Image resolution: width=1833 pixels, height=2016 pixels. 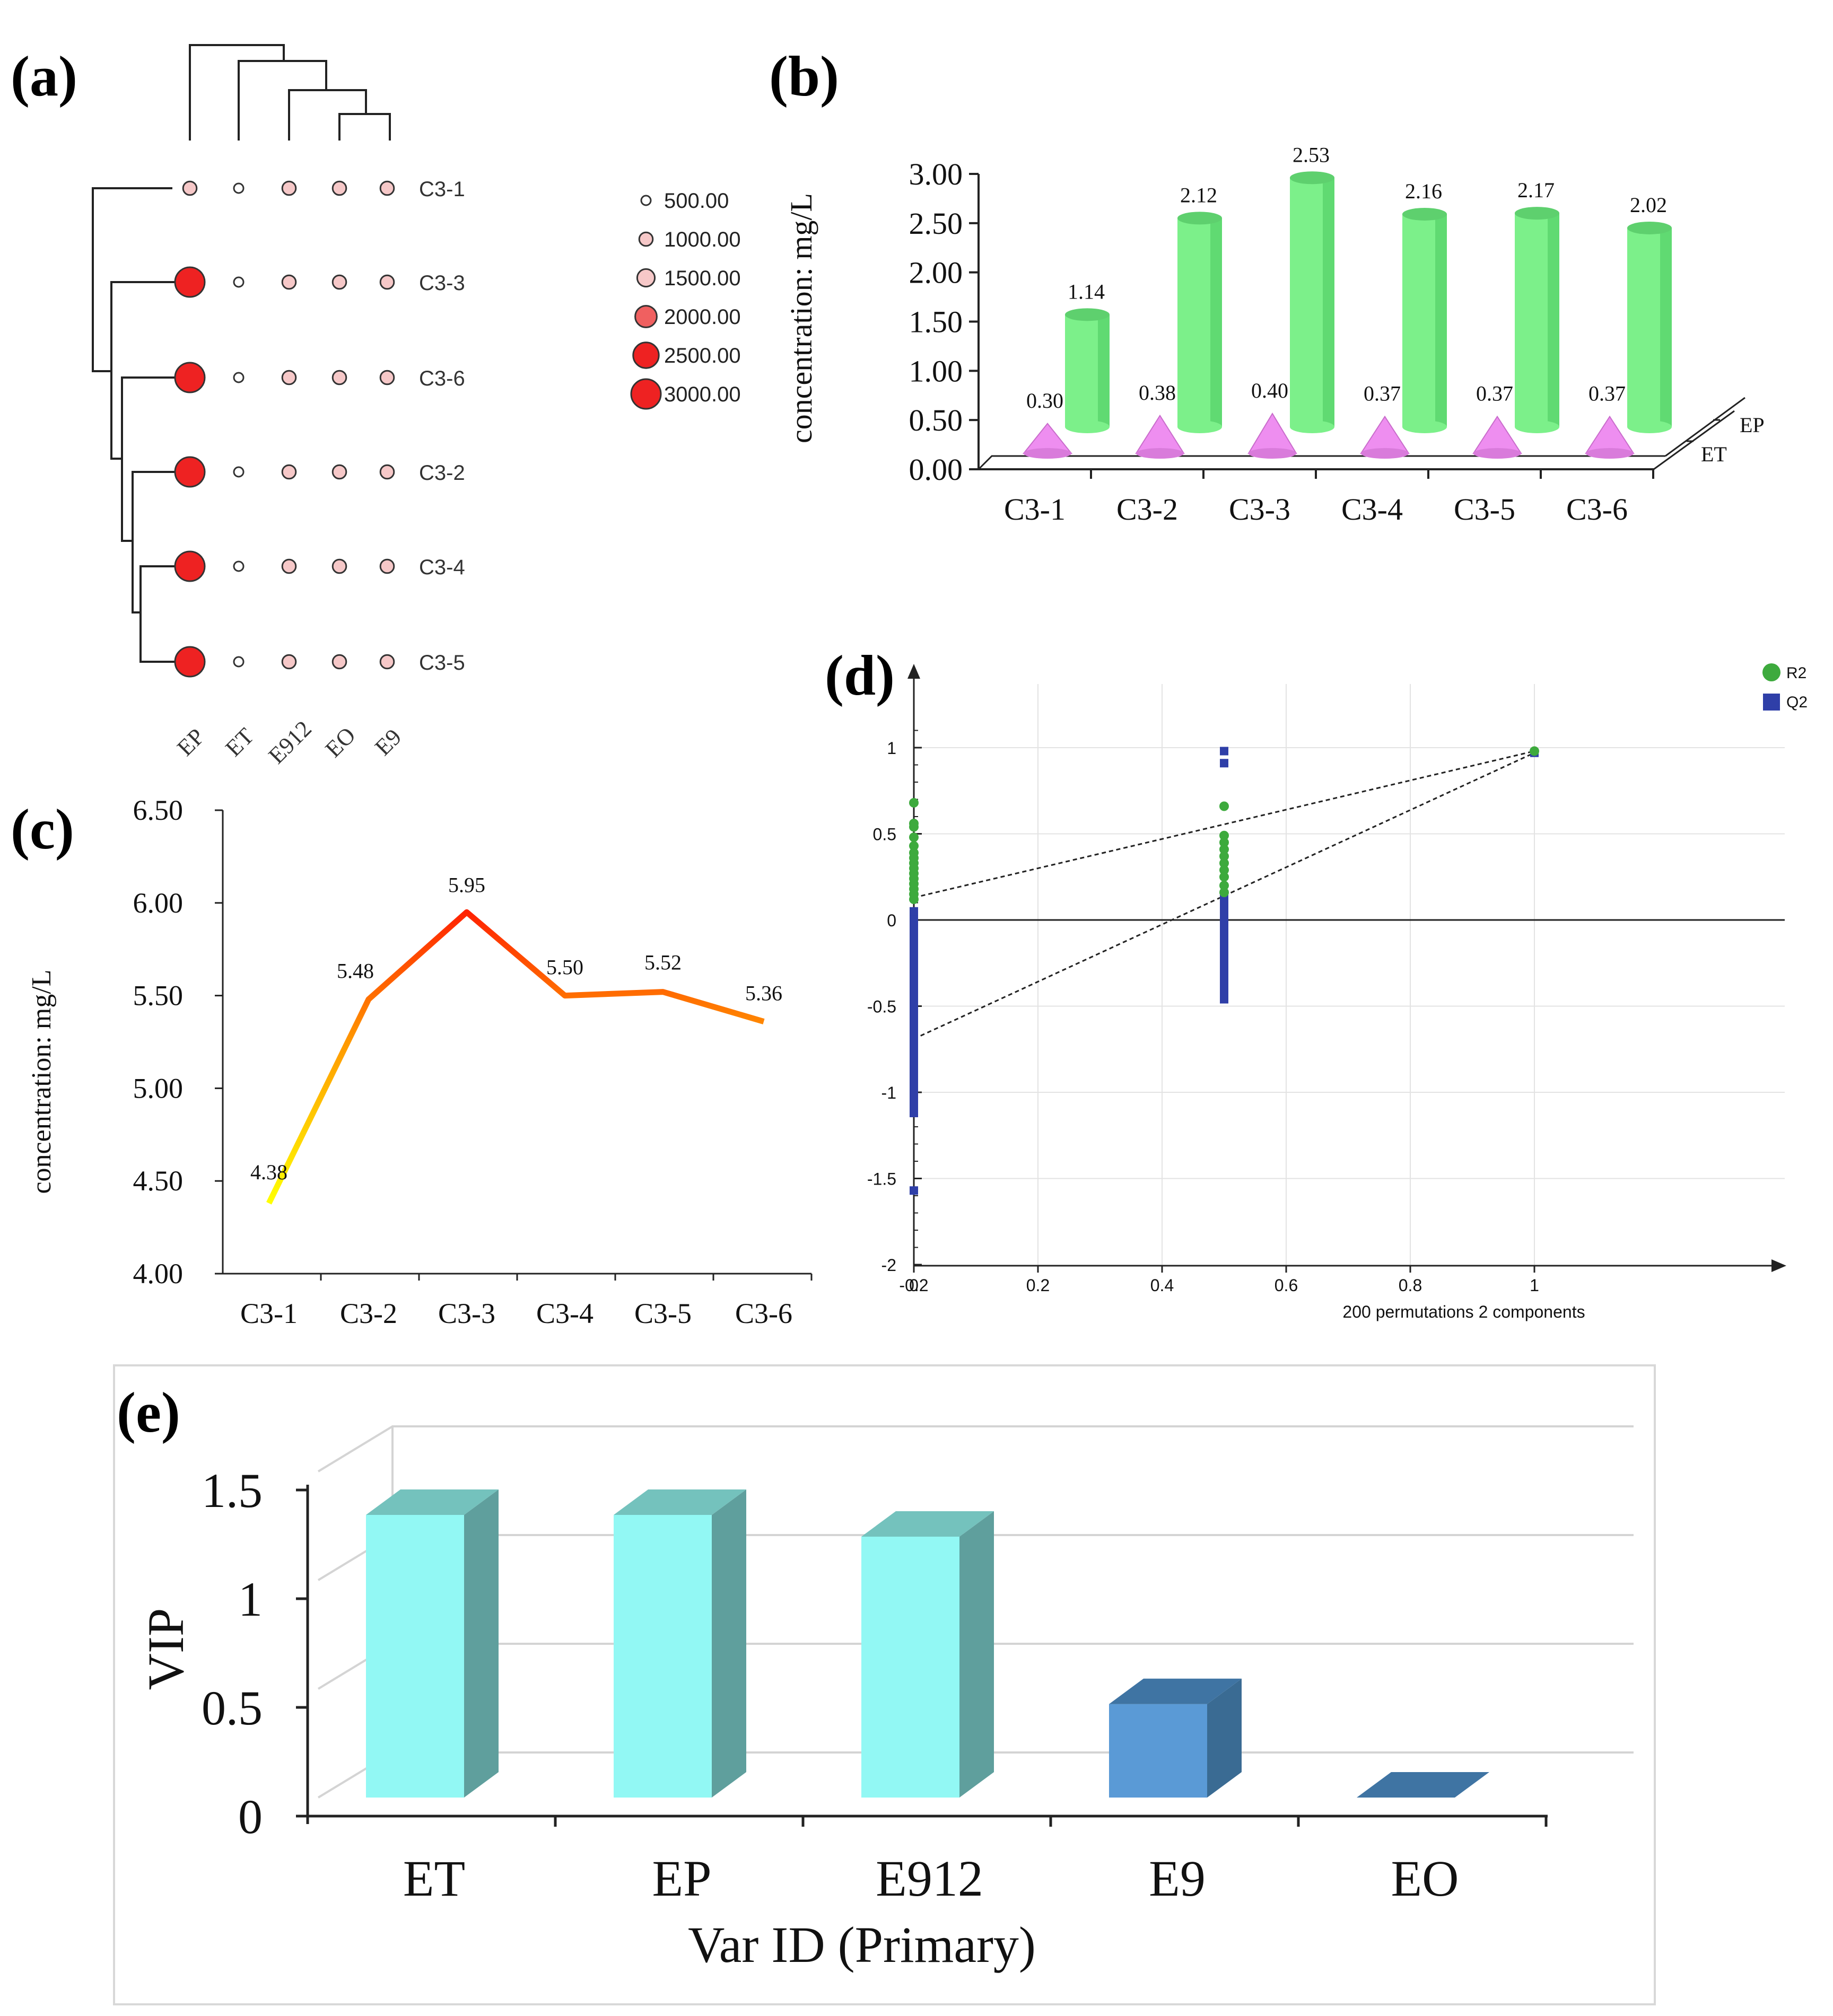 What do you see at coordinates (239, 282) in the screenshot?
I see `bubble-c3-3-et` at bounding box center [239, 282].